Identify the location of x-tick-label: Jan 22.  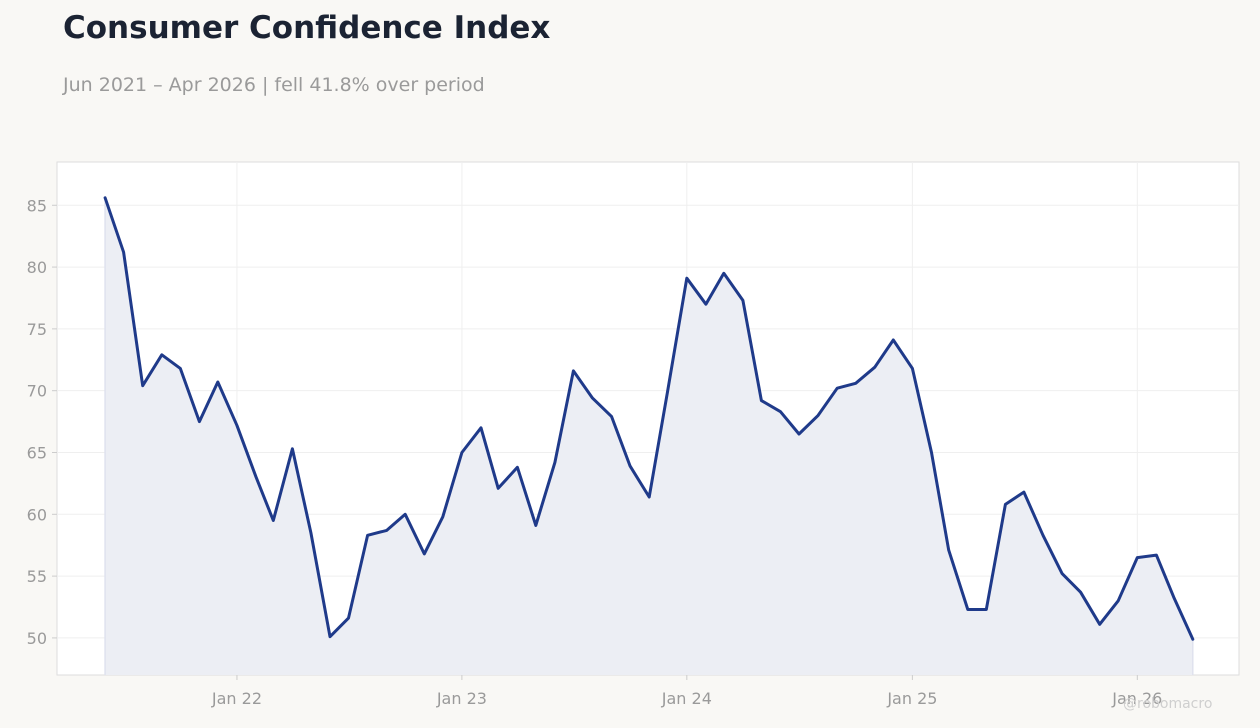
(236, 698).